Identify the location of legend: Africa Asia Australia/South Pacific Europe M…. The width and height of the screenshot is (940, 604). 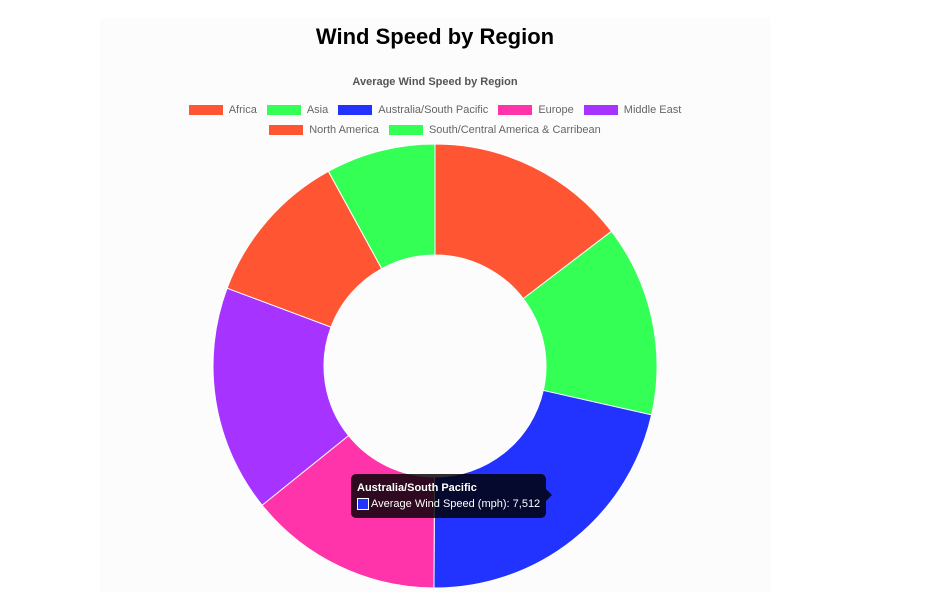
(435, 110).